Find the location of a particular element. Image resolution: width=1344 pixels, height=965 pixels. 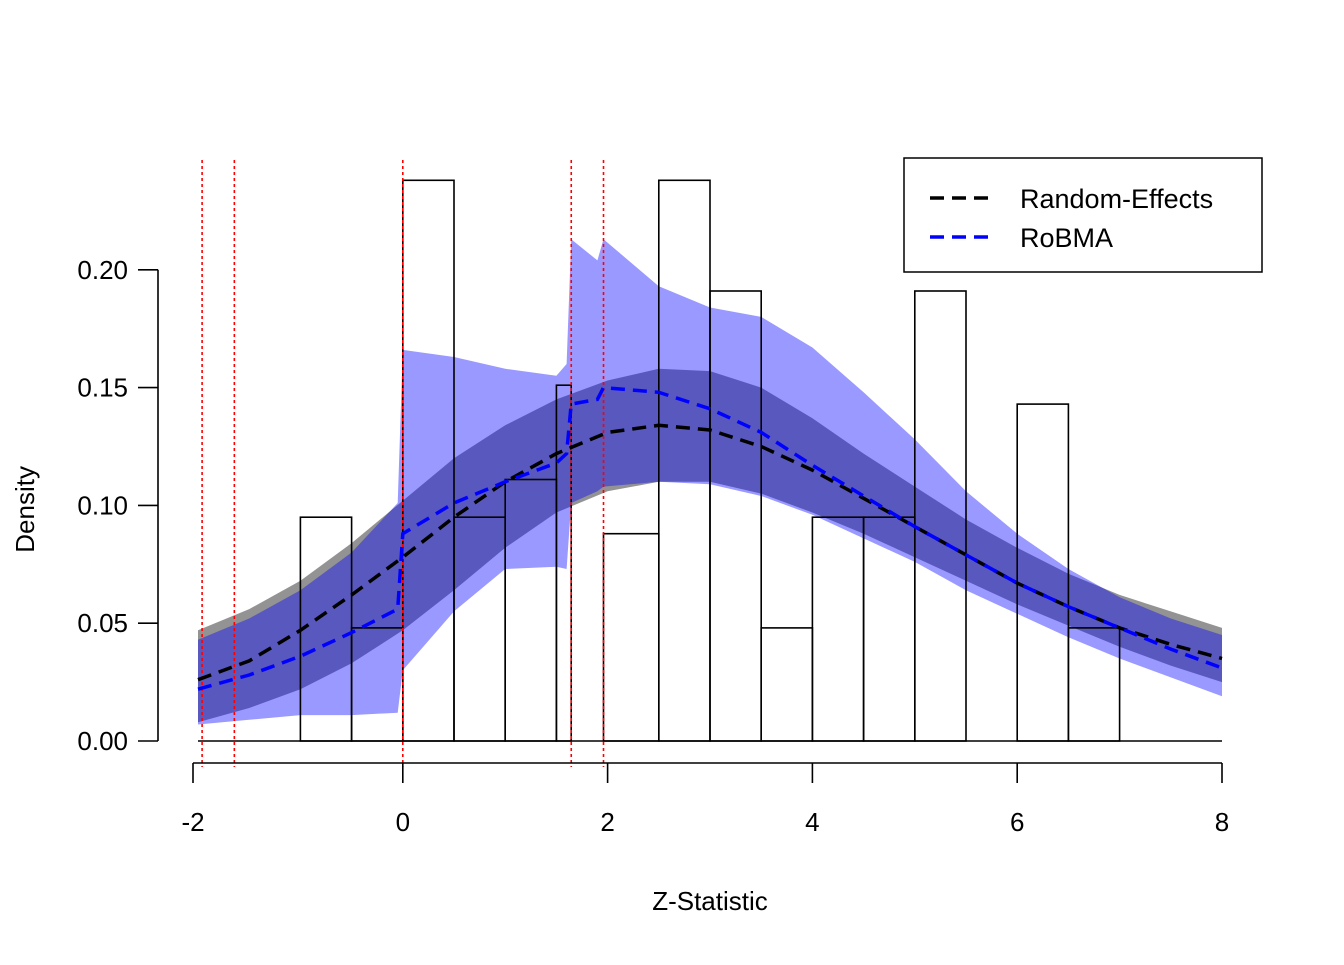

legend: Random-Effects RoBMA is located at coordinates (1083, 215).